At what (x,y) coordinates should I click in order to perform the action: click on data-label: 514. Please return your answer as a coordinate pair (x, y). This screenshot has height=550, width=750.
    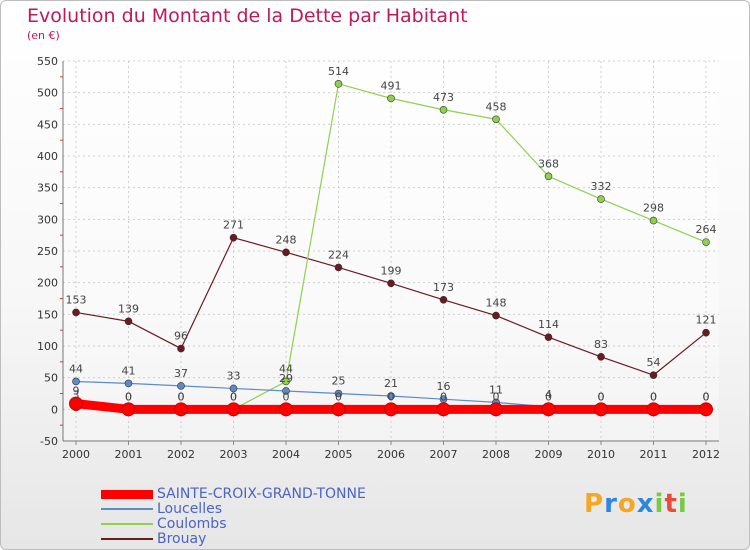
    Looking at the image, I should click on (338, 71).